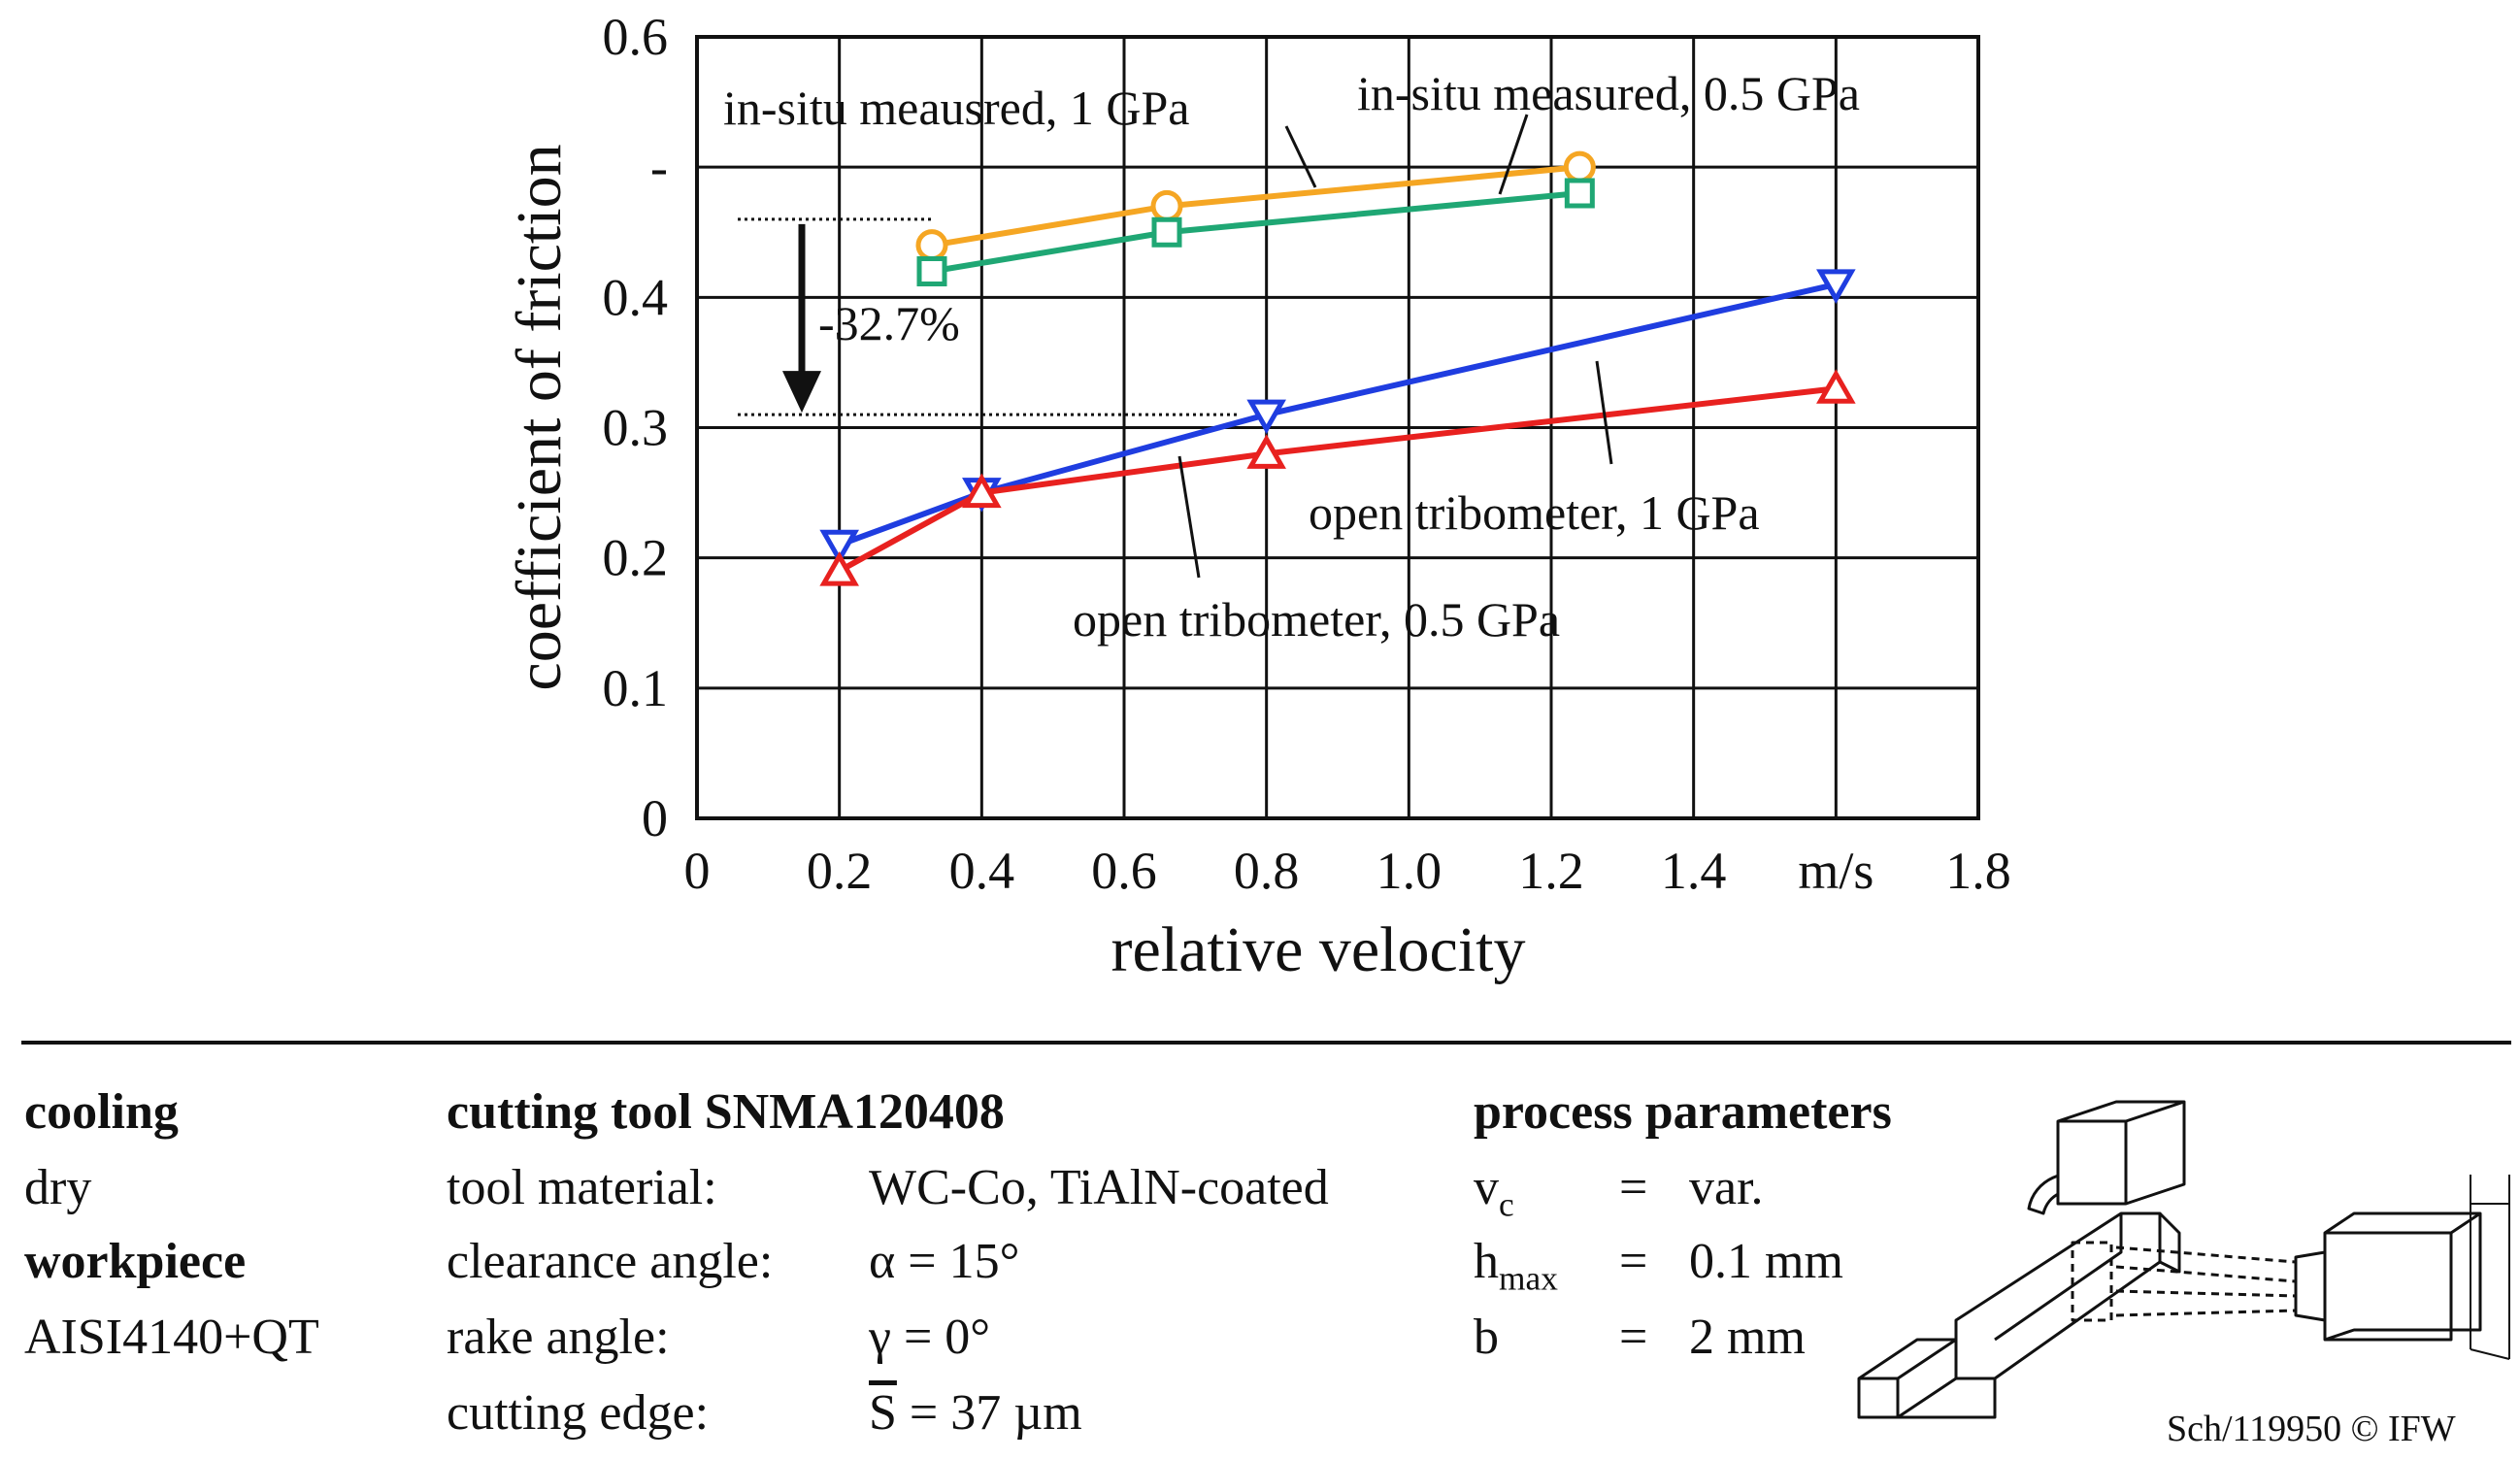 This screenshot has height=1460, width=2520. I want to click on series-label: open tribometer, 0.5 GPa, so click(1316, 619).